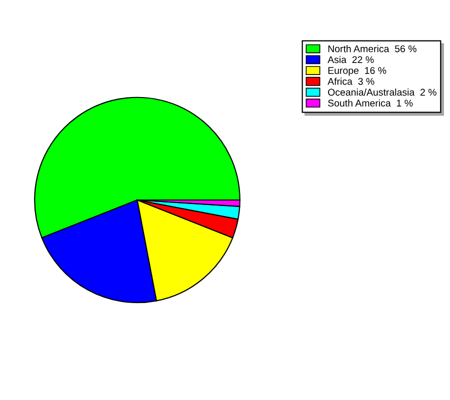 This screenshot has width=450, height=400. I want to click on legend-label: North America 56 %, so click(372, 48).